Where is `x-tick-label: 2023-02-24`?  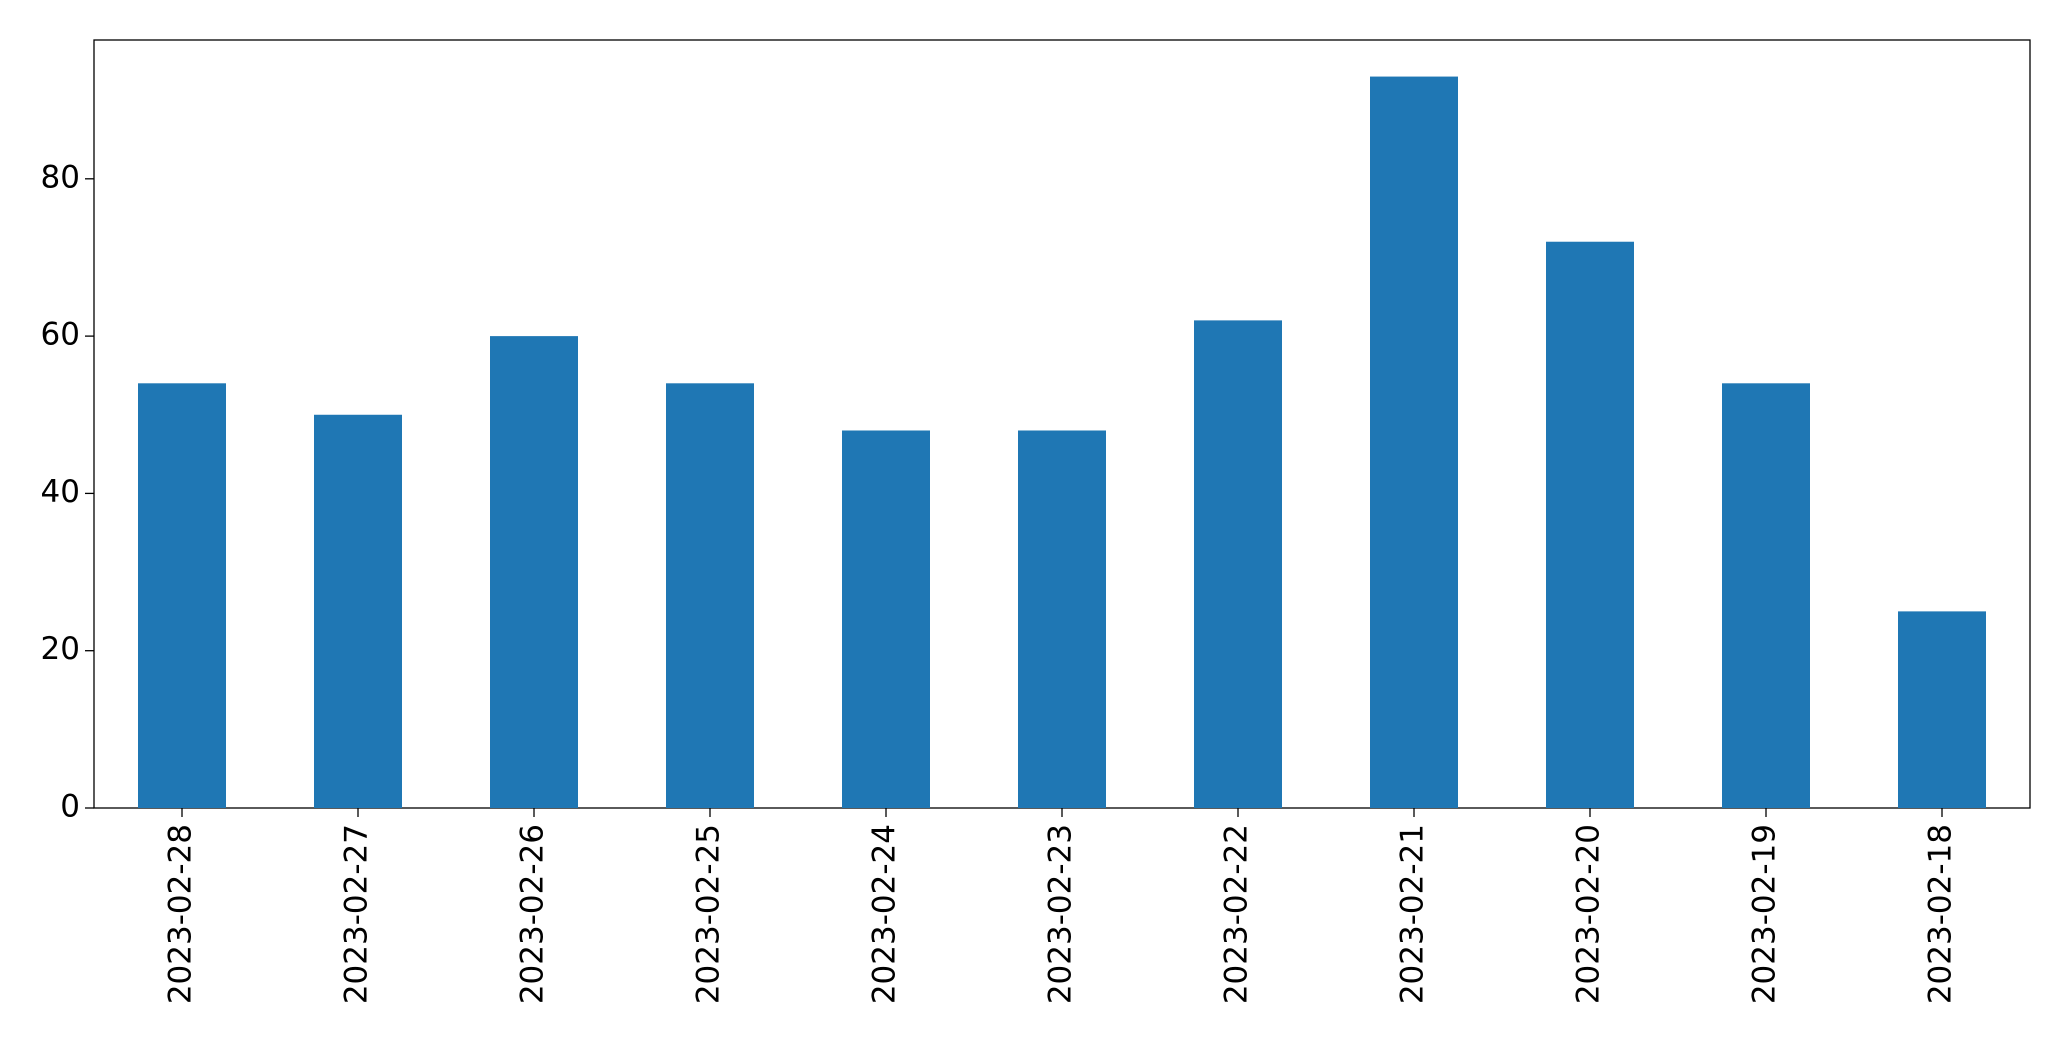 x-tick-label: 2023-02-24 is located at coordinates (885, 914).